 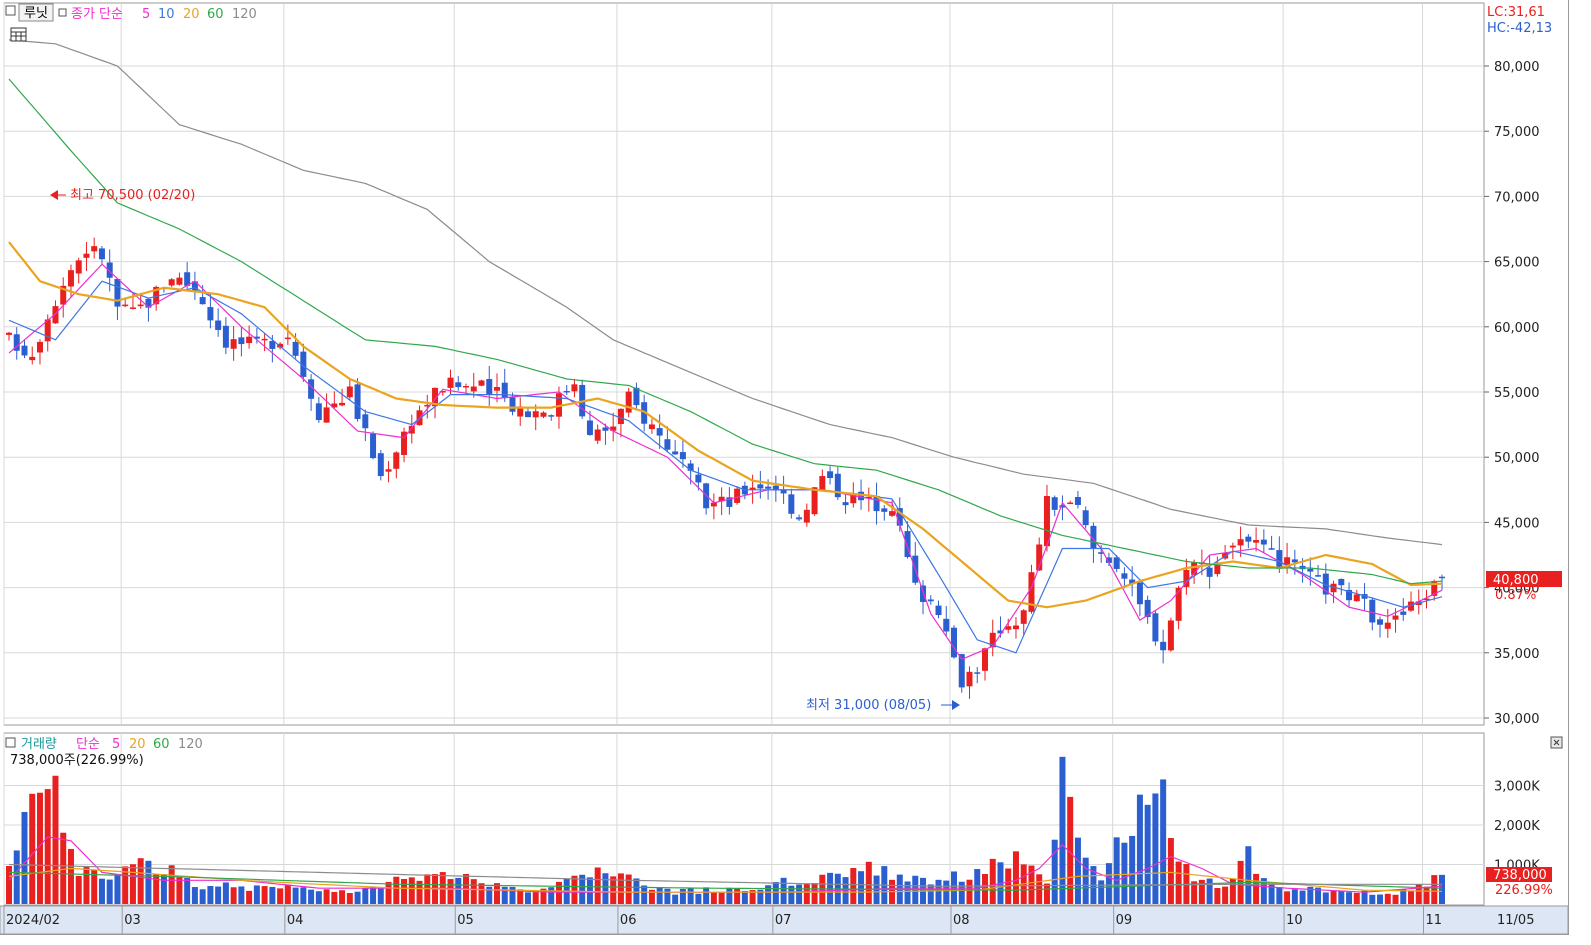 I want to click on volume-legend-ma5: 5, so click(x=116, y=744).